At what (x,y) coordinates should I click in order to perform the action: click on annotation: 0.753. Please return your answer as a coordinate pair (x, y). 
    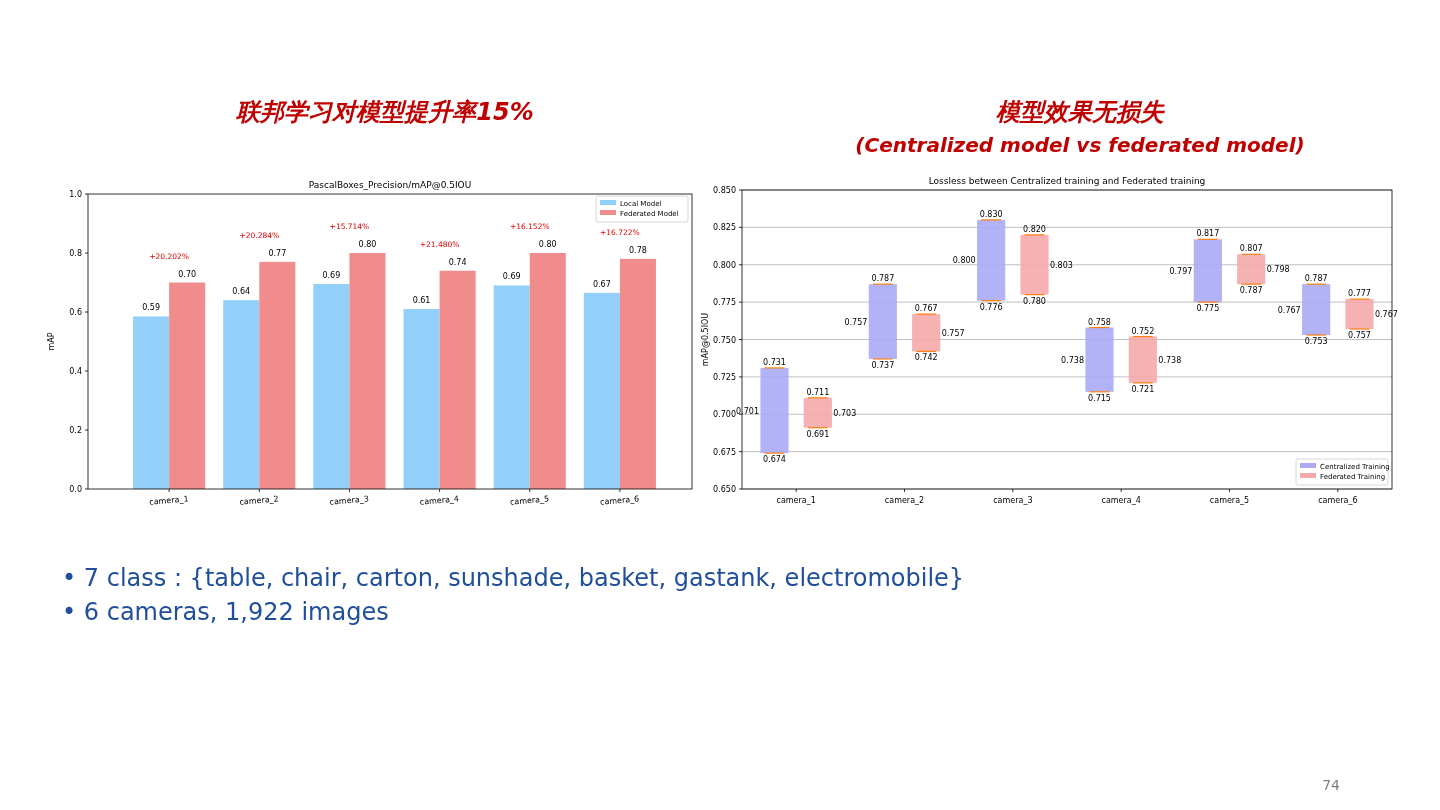
    Looking at the image, I should click on (1316, 342).